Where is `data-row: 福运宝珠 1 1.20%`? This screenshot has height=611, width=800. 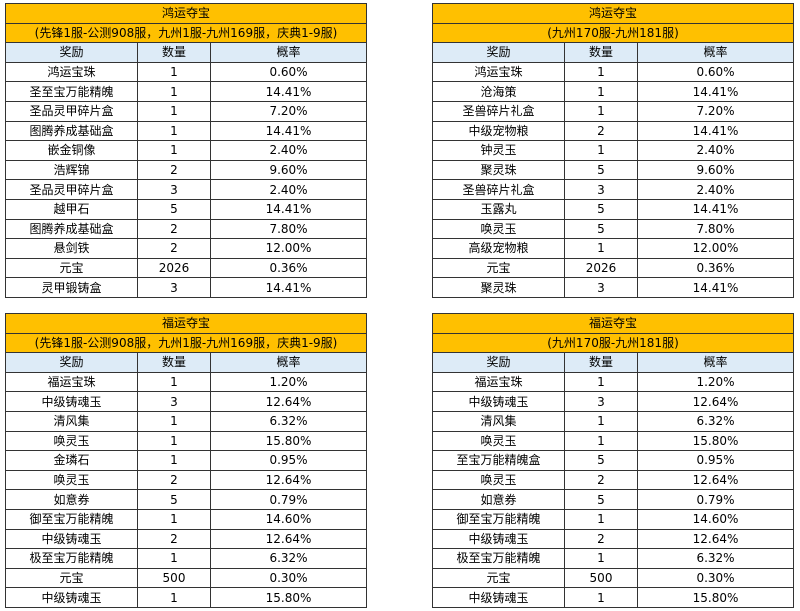
data-row: 福运宝珠 1 1.20% is located at coordinates (186, 382).